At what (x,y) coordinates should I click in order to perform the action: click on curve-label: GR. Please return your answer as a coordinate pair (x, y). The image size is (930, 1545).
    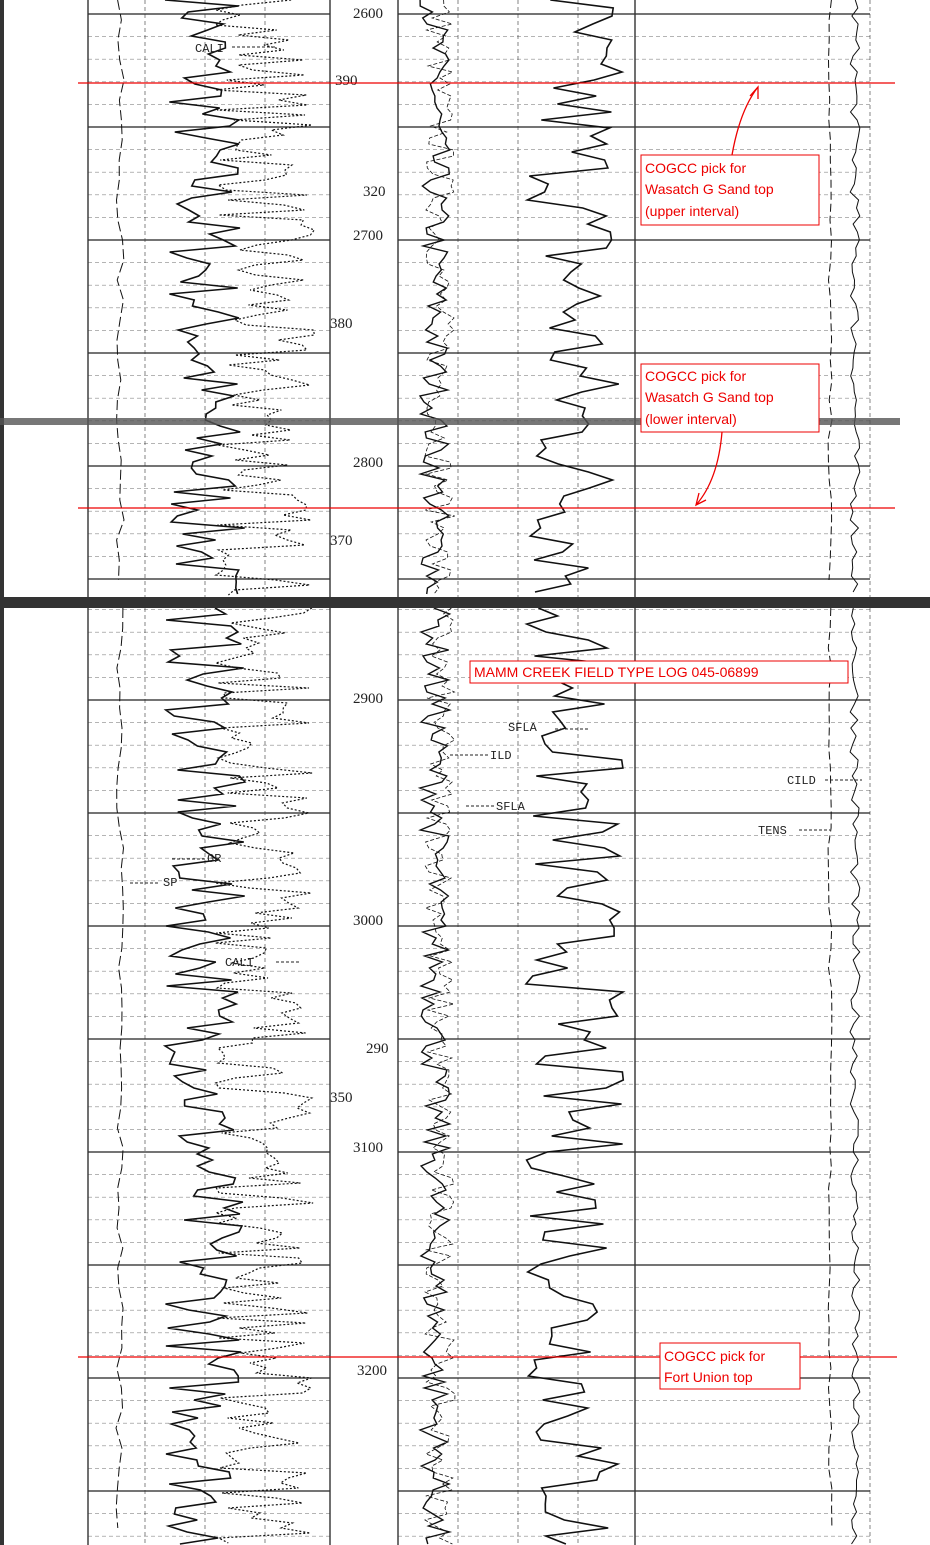
    Looking at the image, I should click on (214, 859).